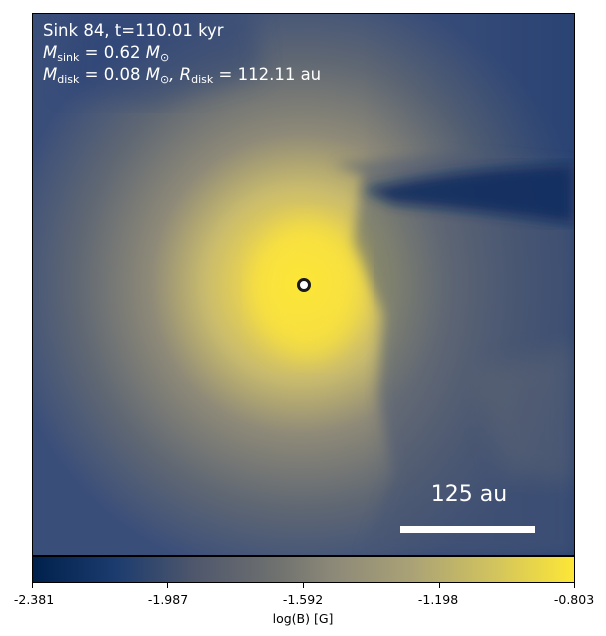 The width and height of the screenshot is (606, 636). I want to click on sink-mass-subscript: sink, so click(68, 57).